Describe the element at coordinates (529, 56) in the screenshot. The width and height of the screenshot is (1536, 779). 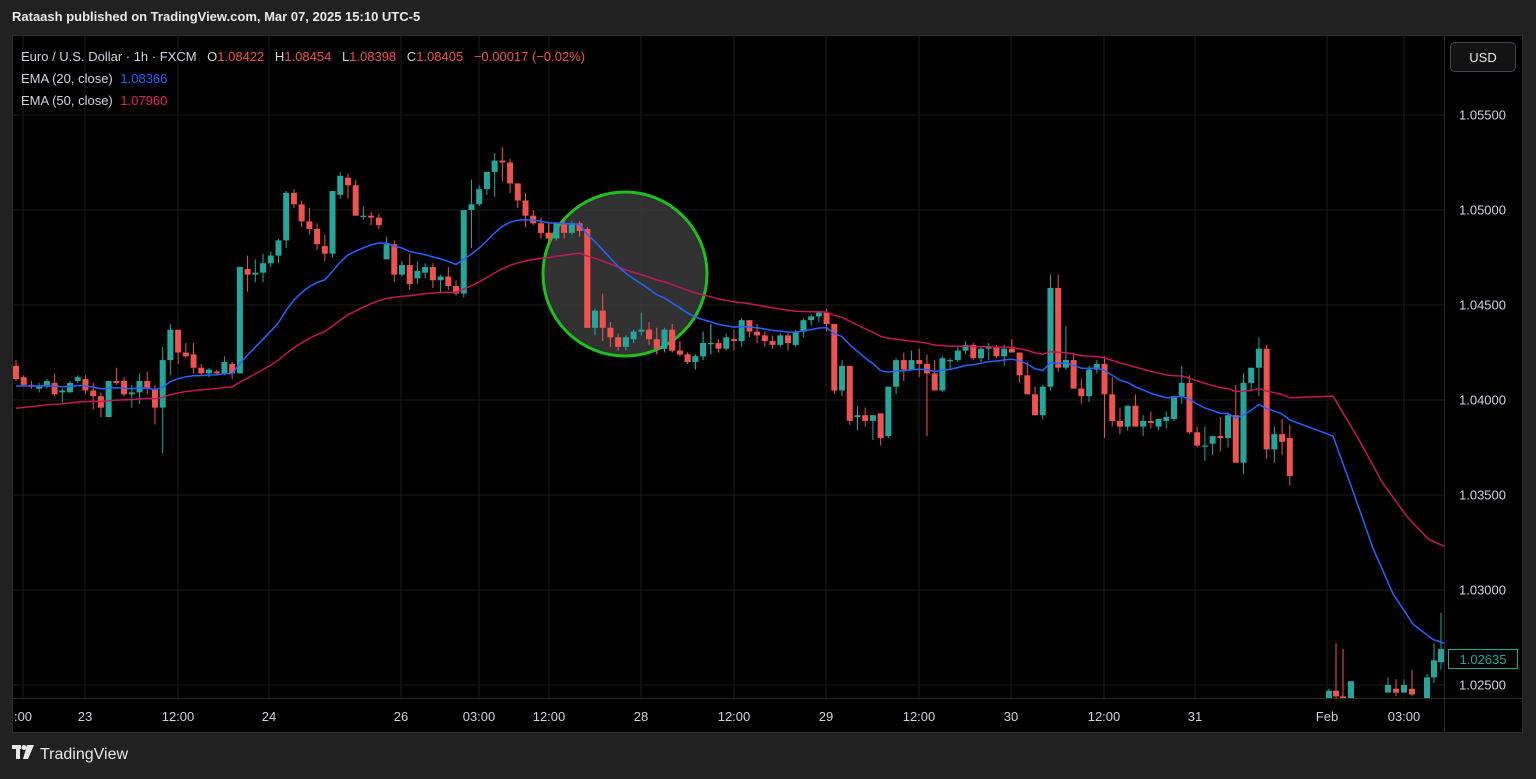
I see `change-value: −0.00017 (−0.02%)` at that location.